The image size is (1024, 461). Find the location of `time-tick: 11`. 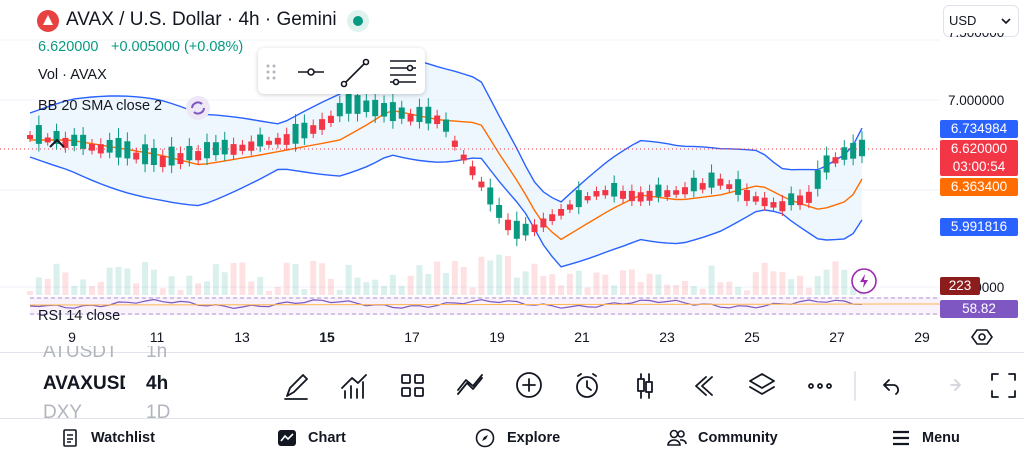

time-tick: 11 is located at coordinates (157, 337).